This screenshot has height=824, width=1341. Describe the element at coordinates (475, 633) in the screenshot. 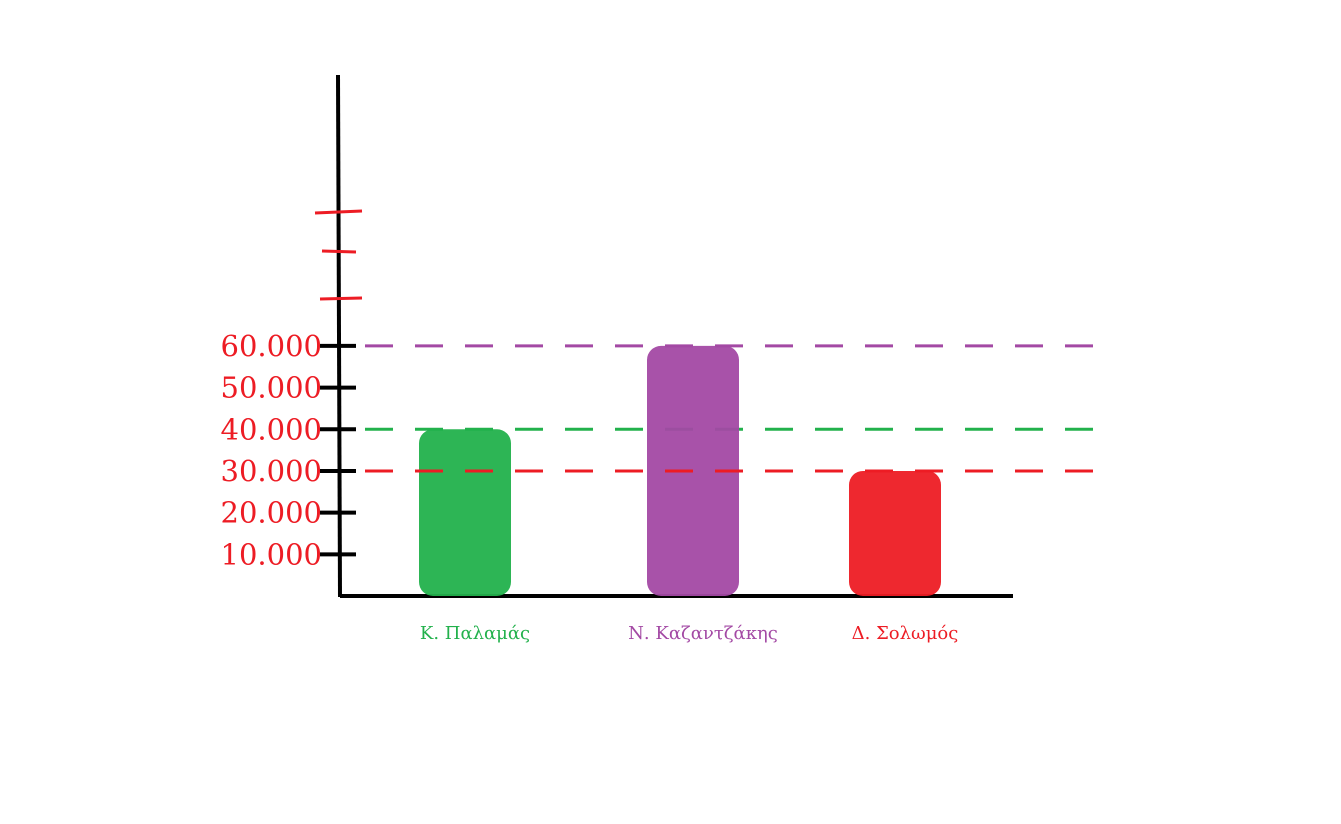

I see `x-tick-label: Κ. Παλαμάς` at that location.